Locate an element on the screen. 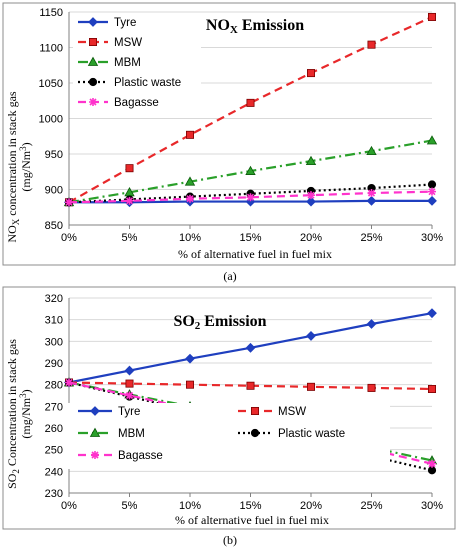  nox-y-axis-label-line2: (mg/Nm3) is located at coordinates (25, 166).